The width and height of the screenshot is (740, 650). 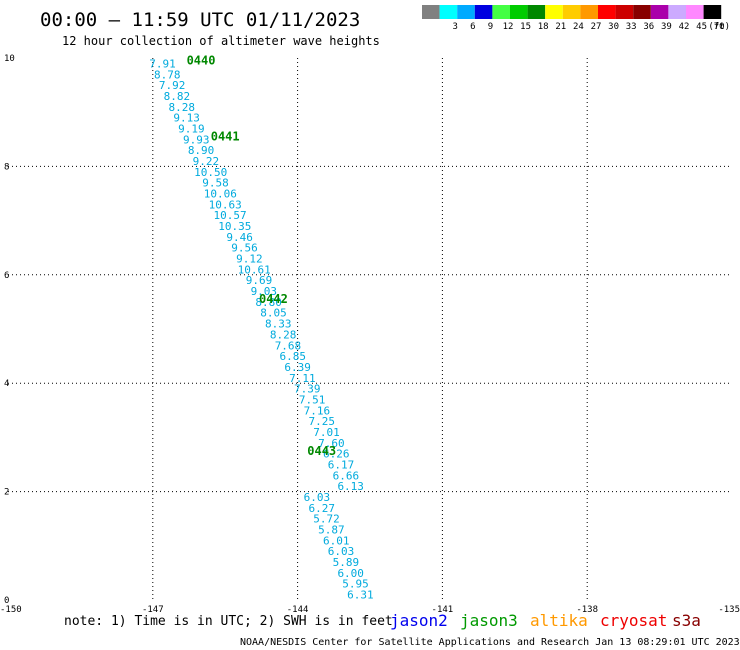 I want to click on legend-label: 21, so click(x=560, y=27).